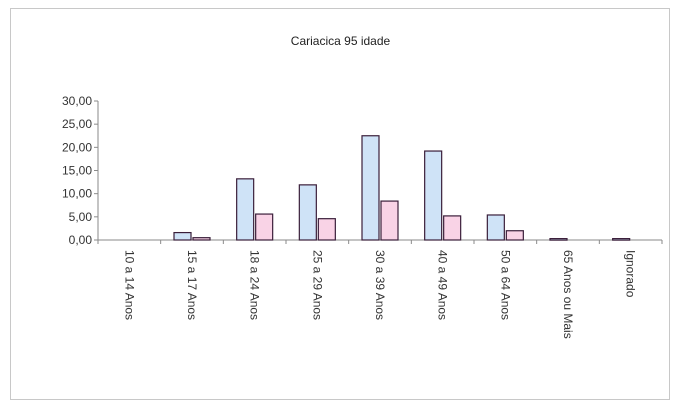 The width and height of the screenshot is (681, 406). I want to click on x-tick-label: 15 a 17 Anos, so click(192, 285).